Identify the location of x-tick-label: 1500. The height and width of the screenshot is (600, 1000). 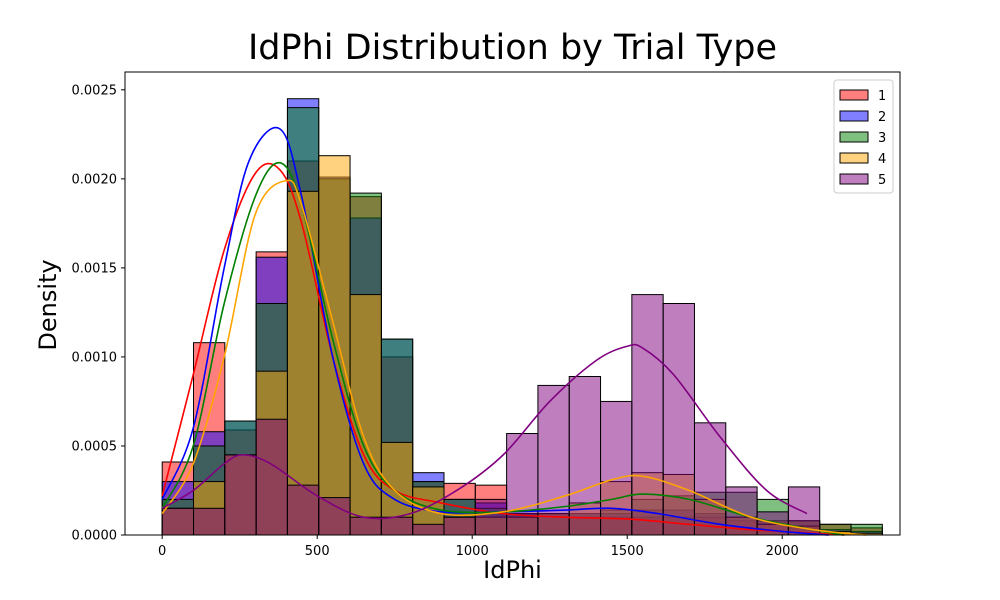
(627, 551).